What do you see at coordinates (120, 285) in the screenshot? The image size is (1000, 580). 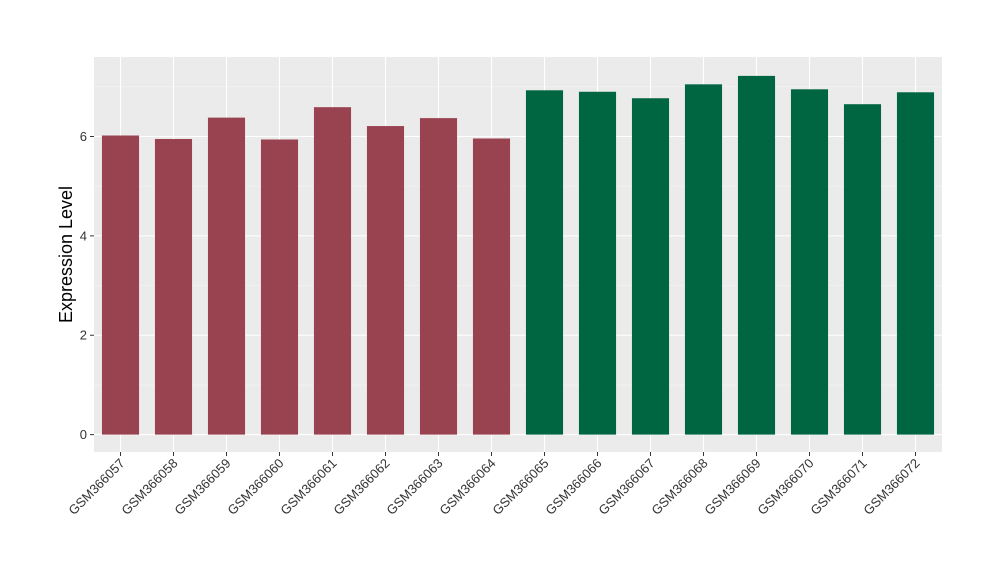 I see `bar-GSM366057` at bounding box center [120, 285].